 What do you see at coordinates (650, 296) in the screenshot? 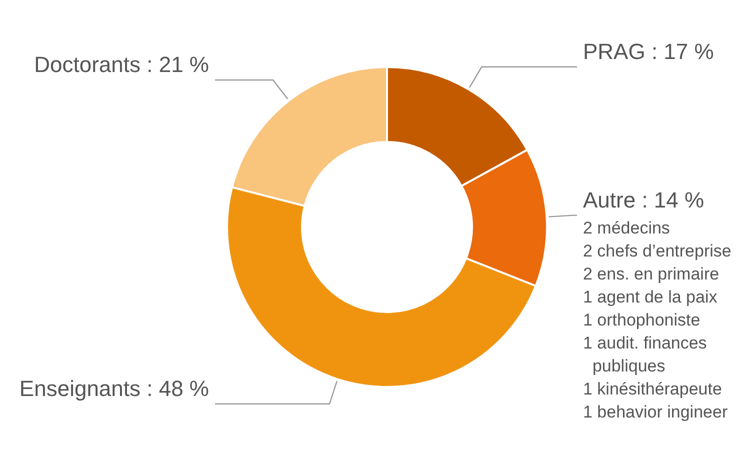
I see `text: 1 agent de la paix` at bounding box center [650, 296].